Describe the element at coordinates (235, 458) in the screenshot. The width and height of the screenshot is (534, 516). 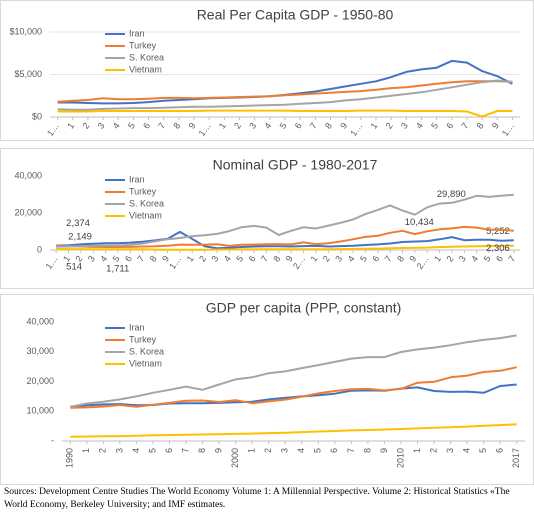
I see `x-tick-label: 2000` at that location.